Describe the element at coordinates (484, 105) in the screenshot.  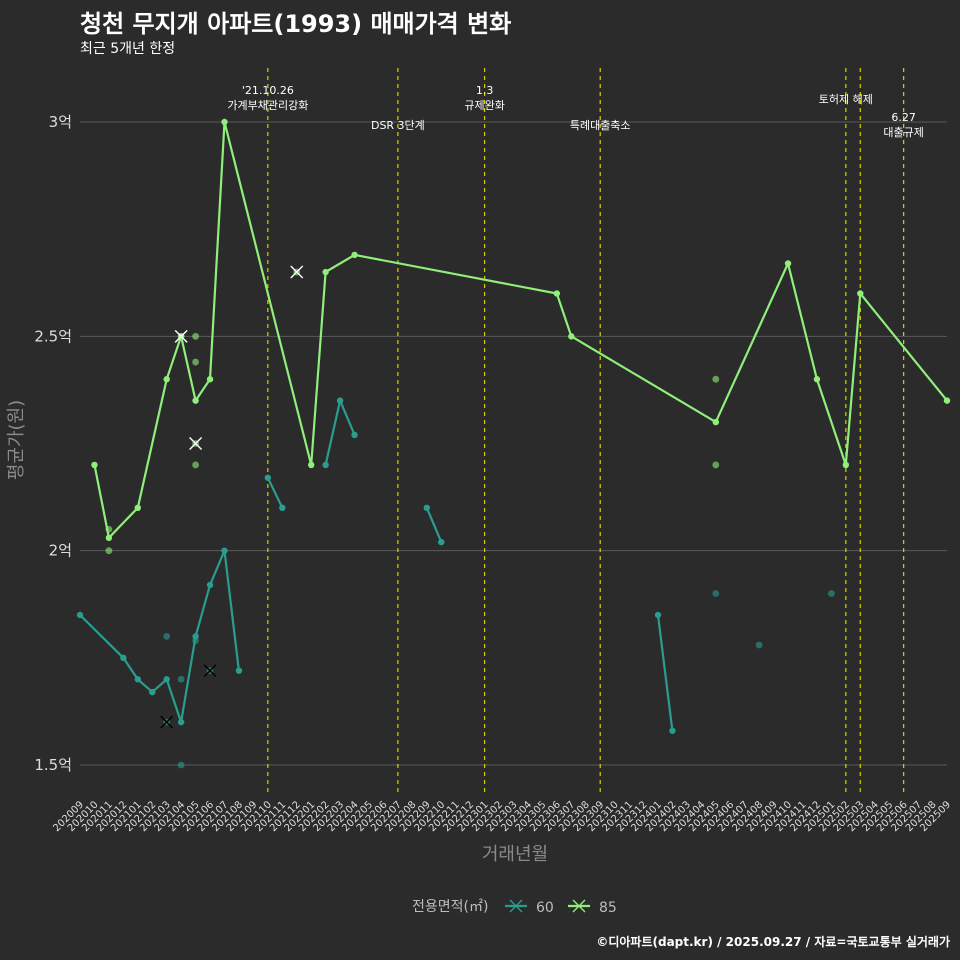
I see `event-label-202301-1: 규제완화` at that location.